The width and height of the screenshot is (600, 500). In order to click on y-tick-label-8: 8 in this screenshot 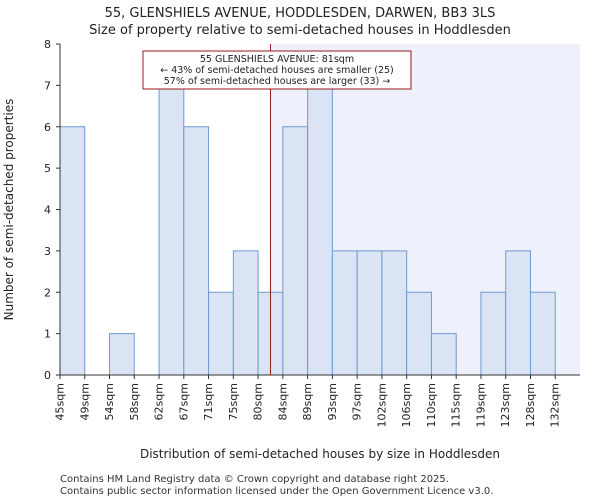, I will do `click(47, 44)`.